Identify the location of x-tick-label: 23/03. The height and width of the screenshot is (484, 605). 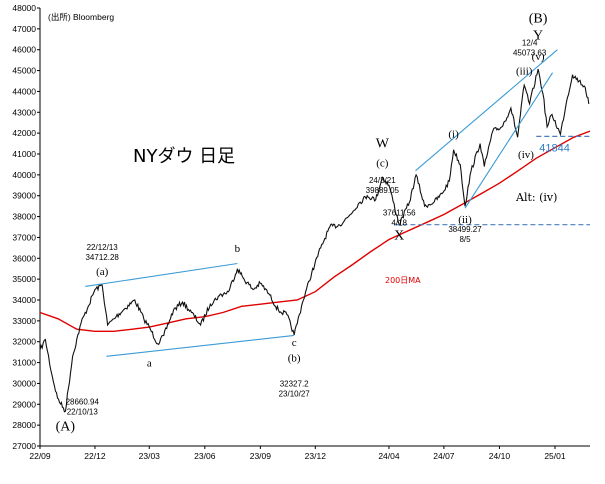
(150, 456).